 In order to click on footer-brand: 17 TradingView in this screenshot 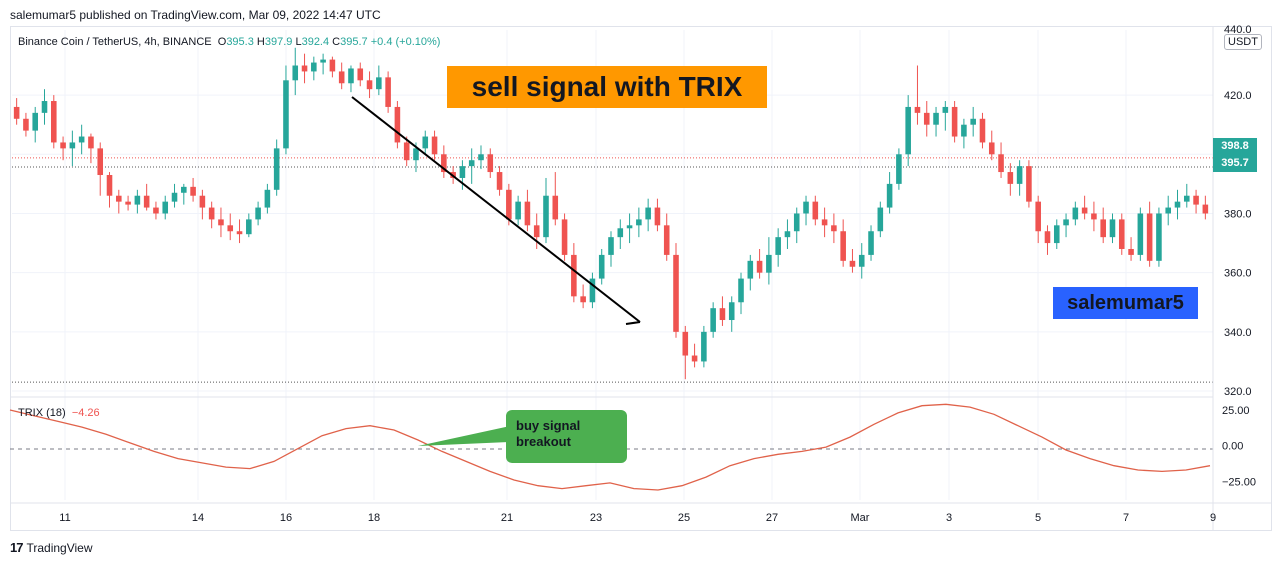, I will do `click(51, 547)`.